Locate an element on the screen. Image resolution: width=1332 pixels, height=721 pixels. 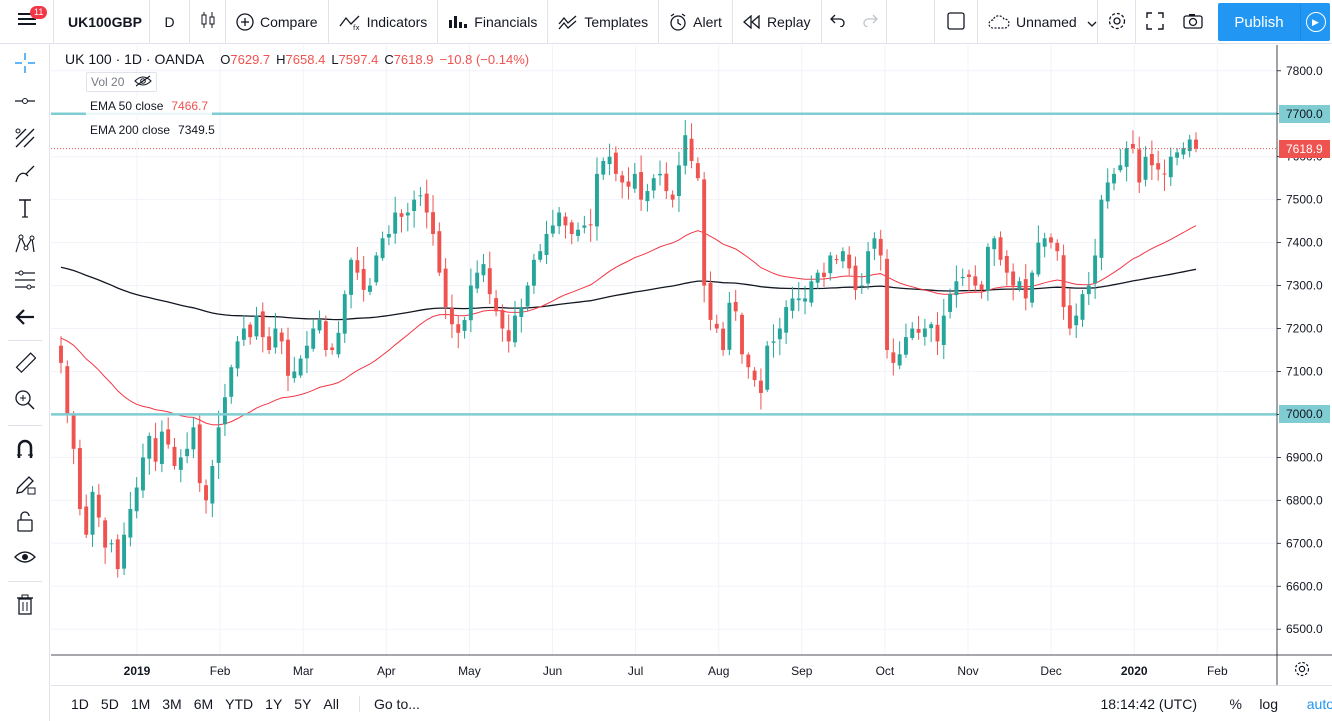
publish-play-button: ▶ is located at coordinates (1315, 22).